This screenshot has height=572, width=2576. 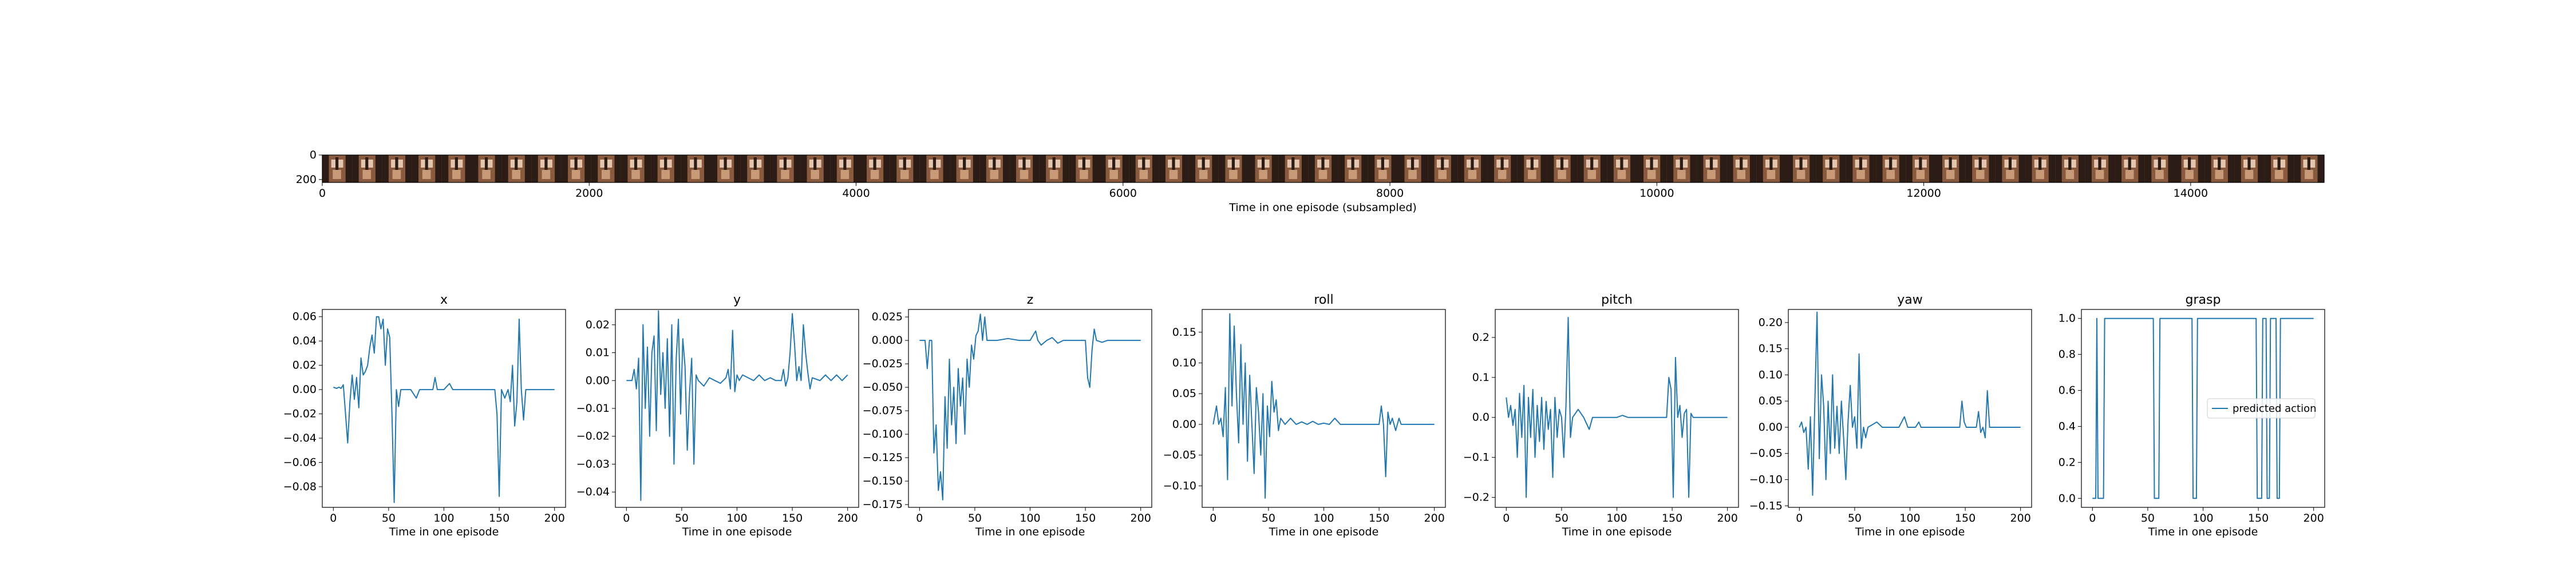 I want to click on y-tick-label: −0.125, so click(x=883, y=457).